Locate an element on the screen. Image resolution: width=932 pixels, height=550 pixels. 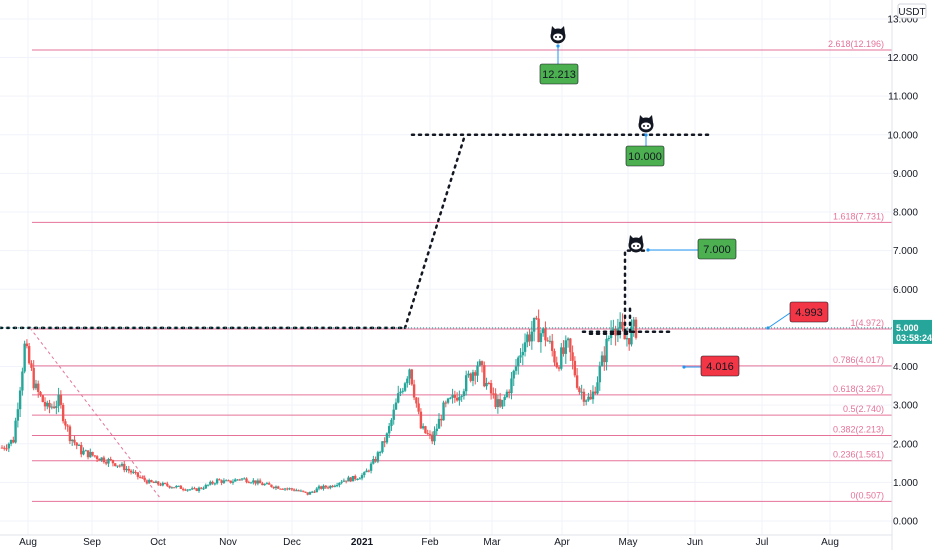
target-value: 4.993 is located at coordinates (809, 313).